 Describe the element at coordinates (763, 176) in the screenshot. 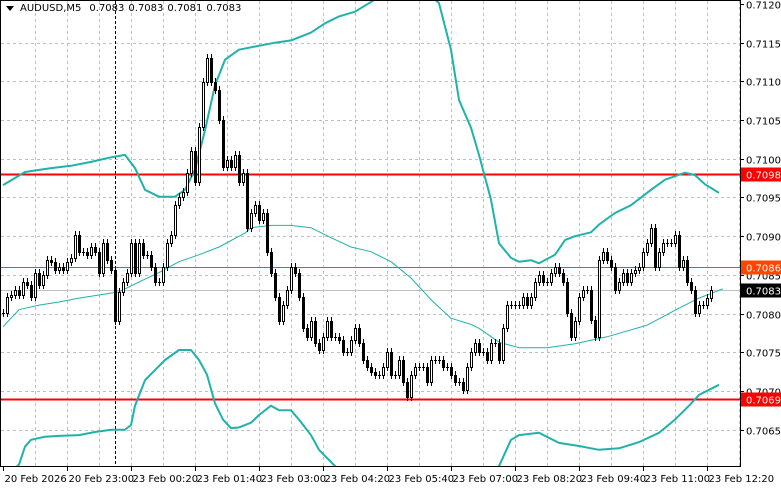

I see `level-price-label: 0.7098` at that location.